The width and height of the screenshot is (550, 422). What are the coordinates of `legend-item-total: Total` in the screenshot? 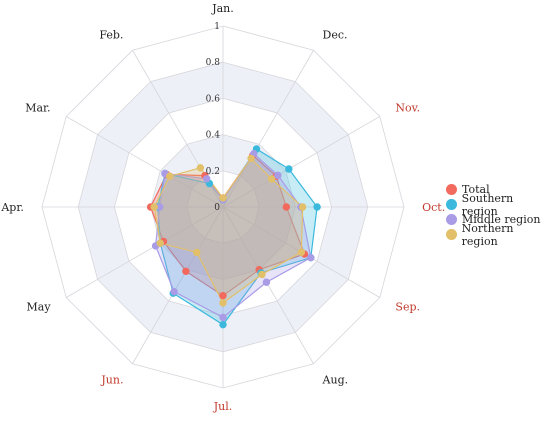 It's located at (498, 189).